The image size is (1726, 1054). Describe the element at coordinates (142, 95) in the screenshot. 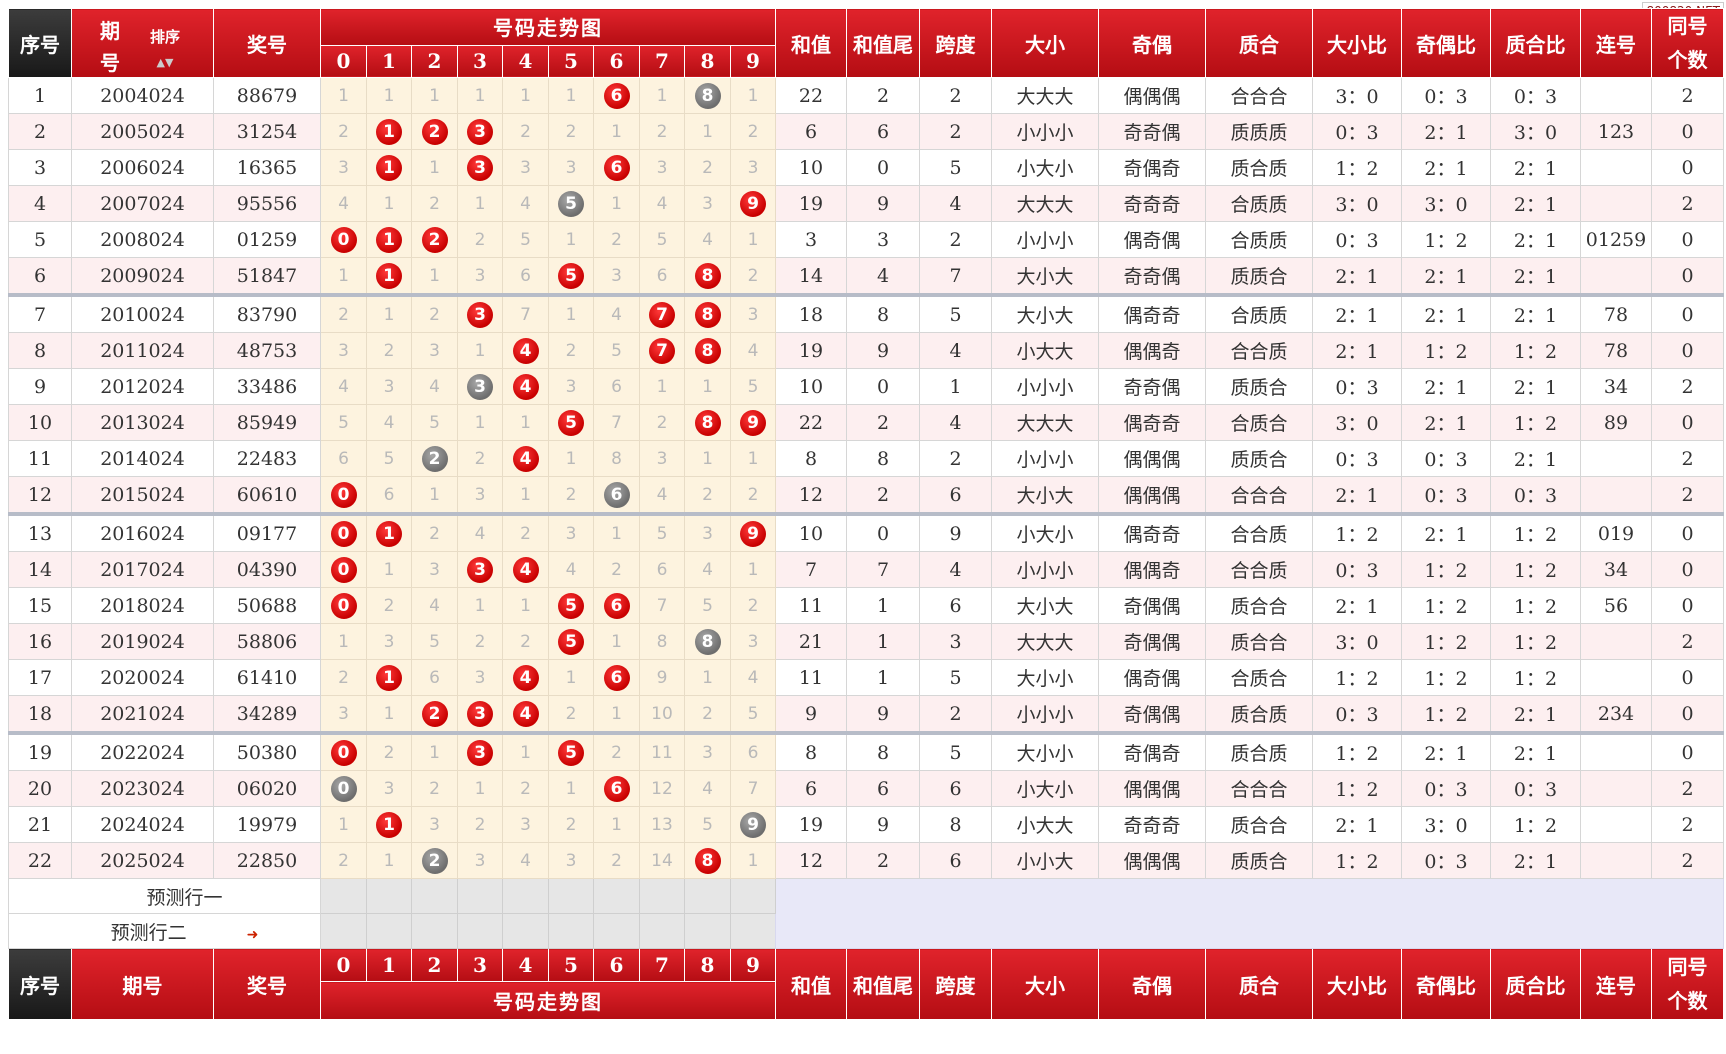

I see `cell-period: 2004024` at that location.